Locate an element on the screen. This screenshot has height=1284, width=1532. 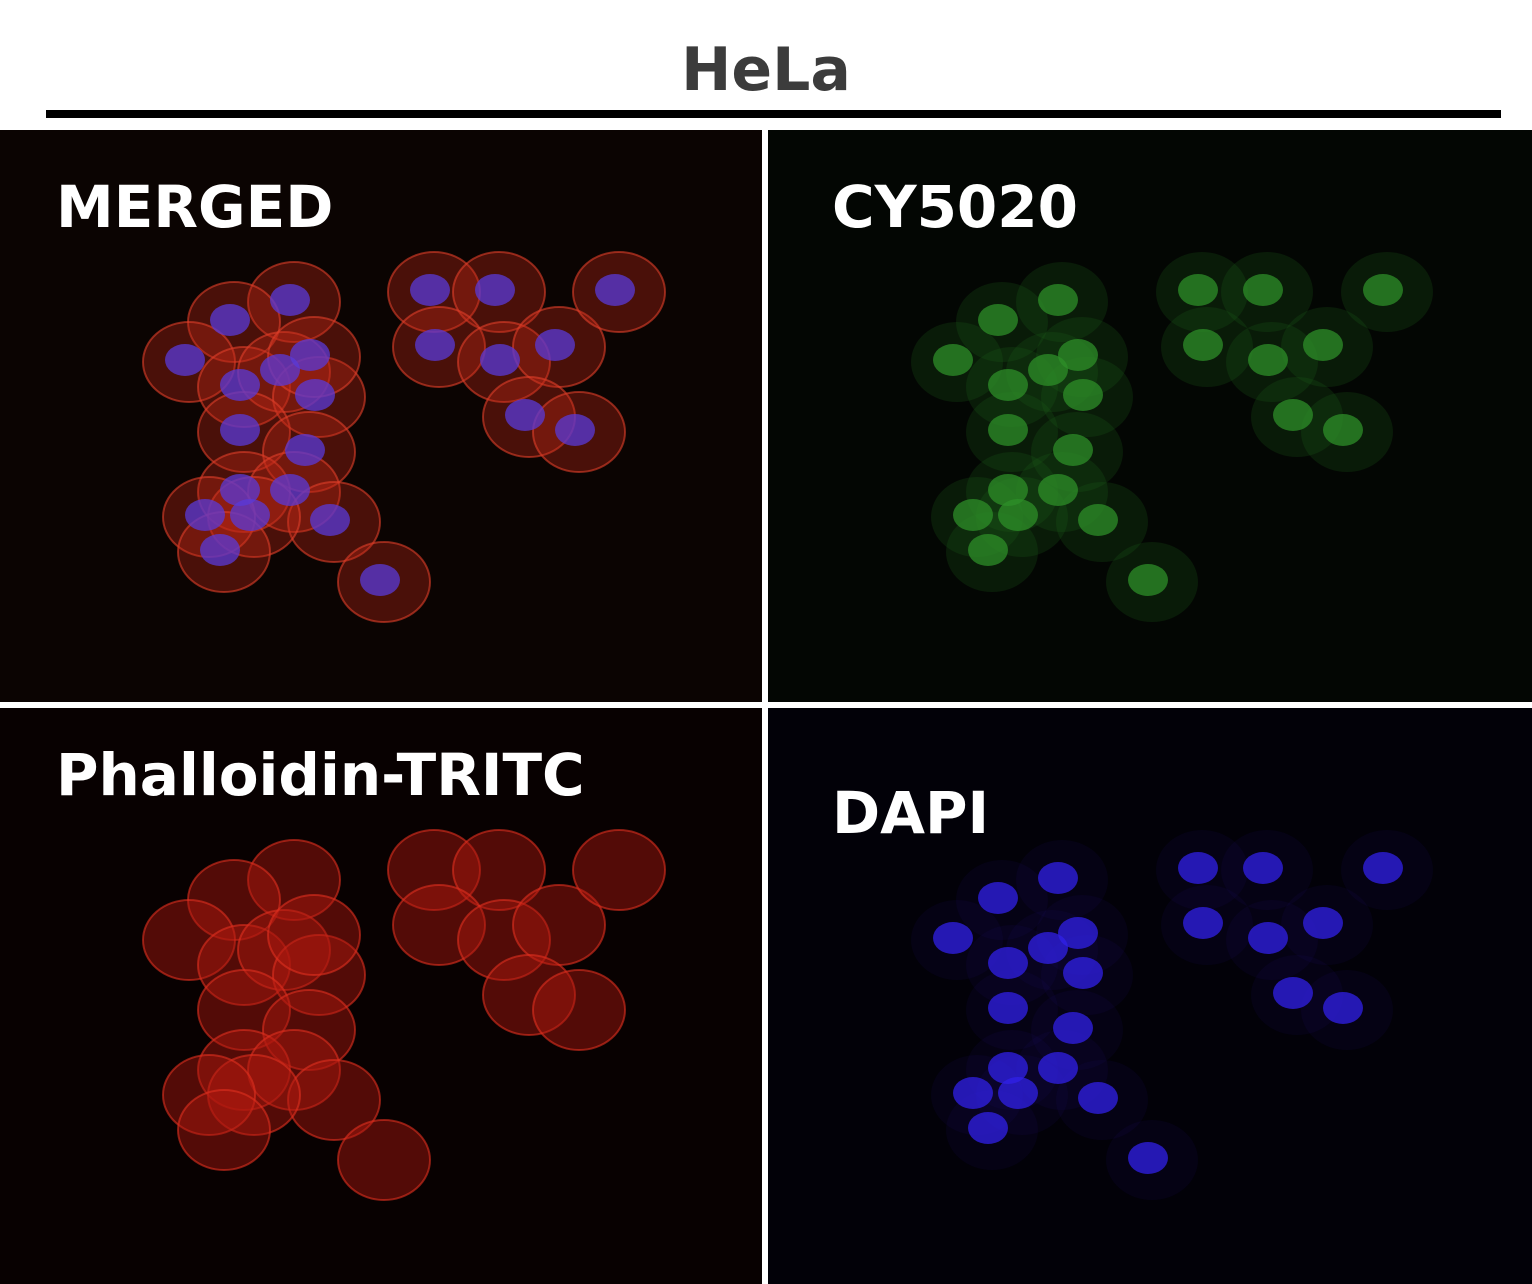
panel-label-phalloidin: Phalloidin-TRITC is located at coordinates (320, 775).